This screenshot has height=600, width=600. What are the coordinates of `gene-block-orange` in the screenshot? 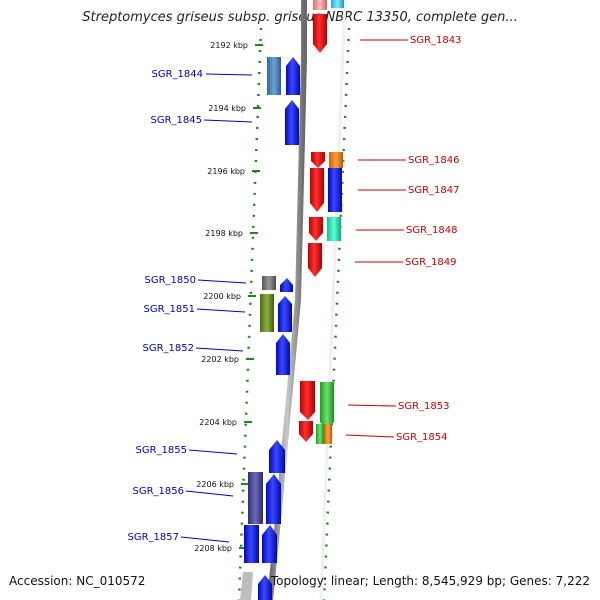 It's located at (336, 160).